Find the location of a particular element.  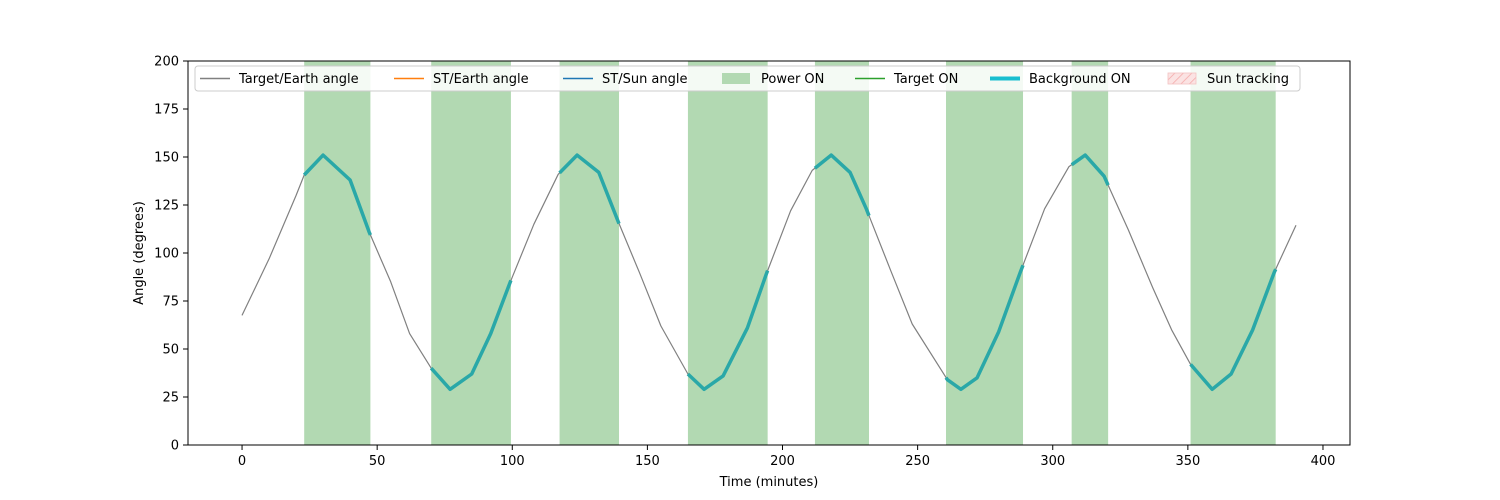

legend-item: Background ON is located at coordinates (1060, 79).